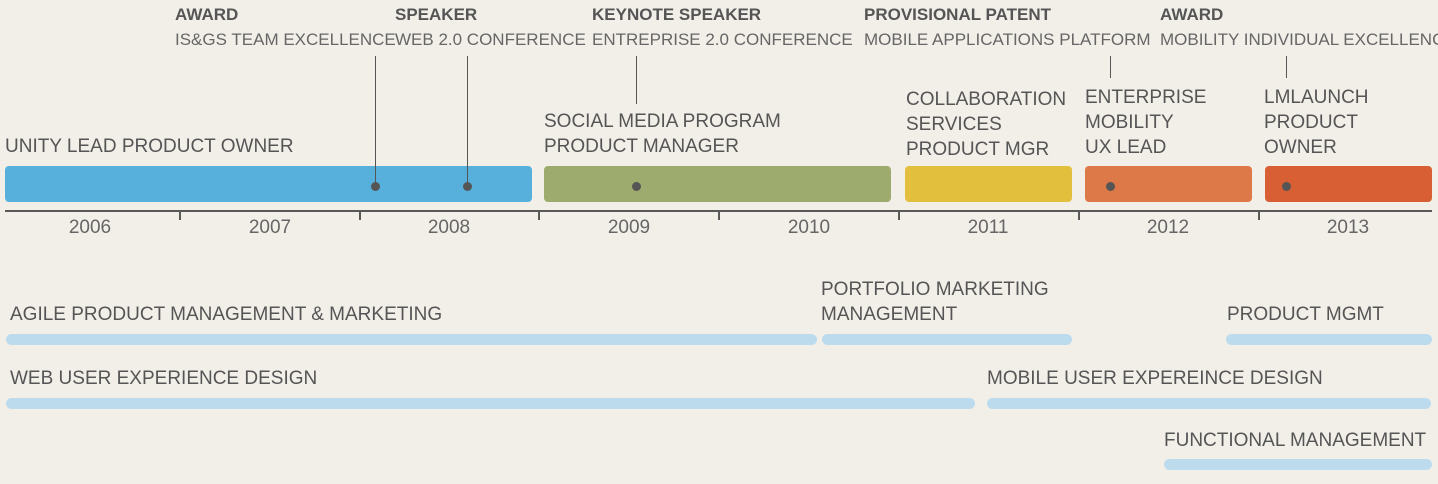  What do you see at coordinates (411, 339) in the screenshot?
I see `skill-bar-agile` at bounding box center [411, 339].